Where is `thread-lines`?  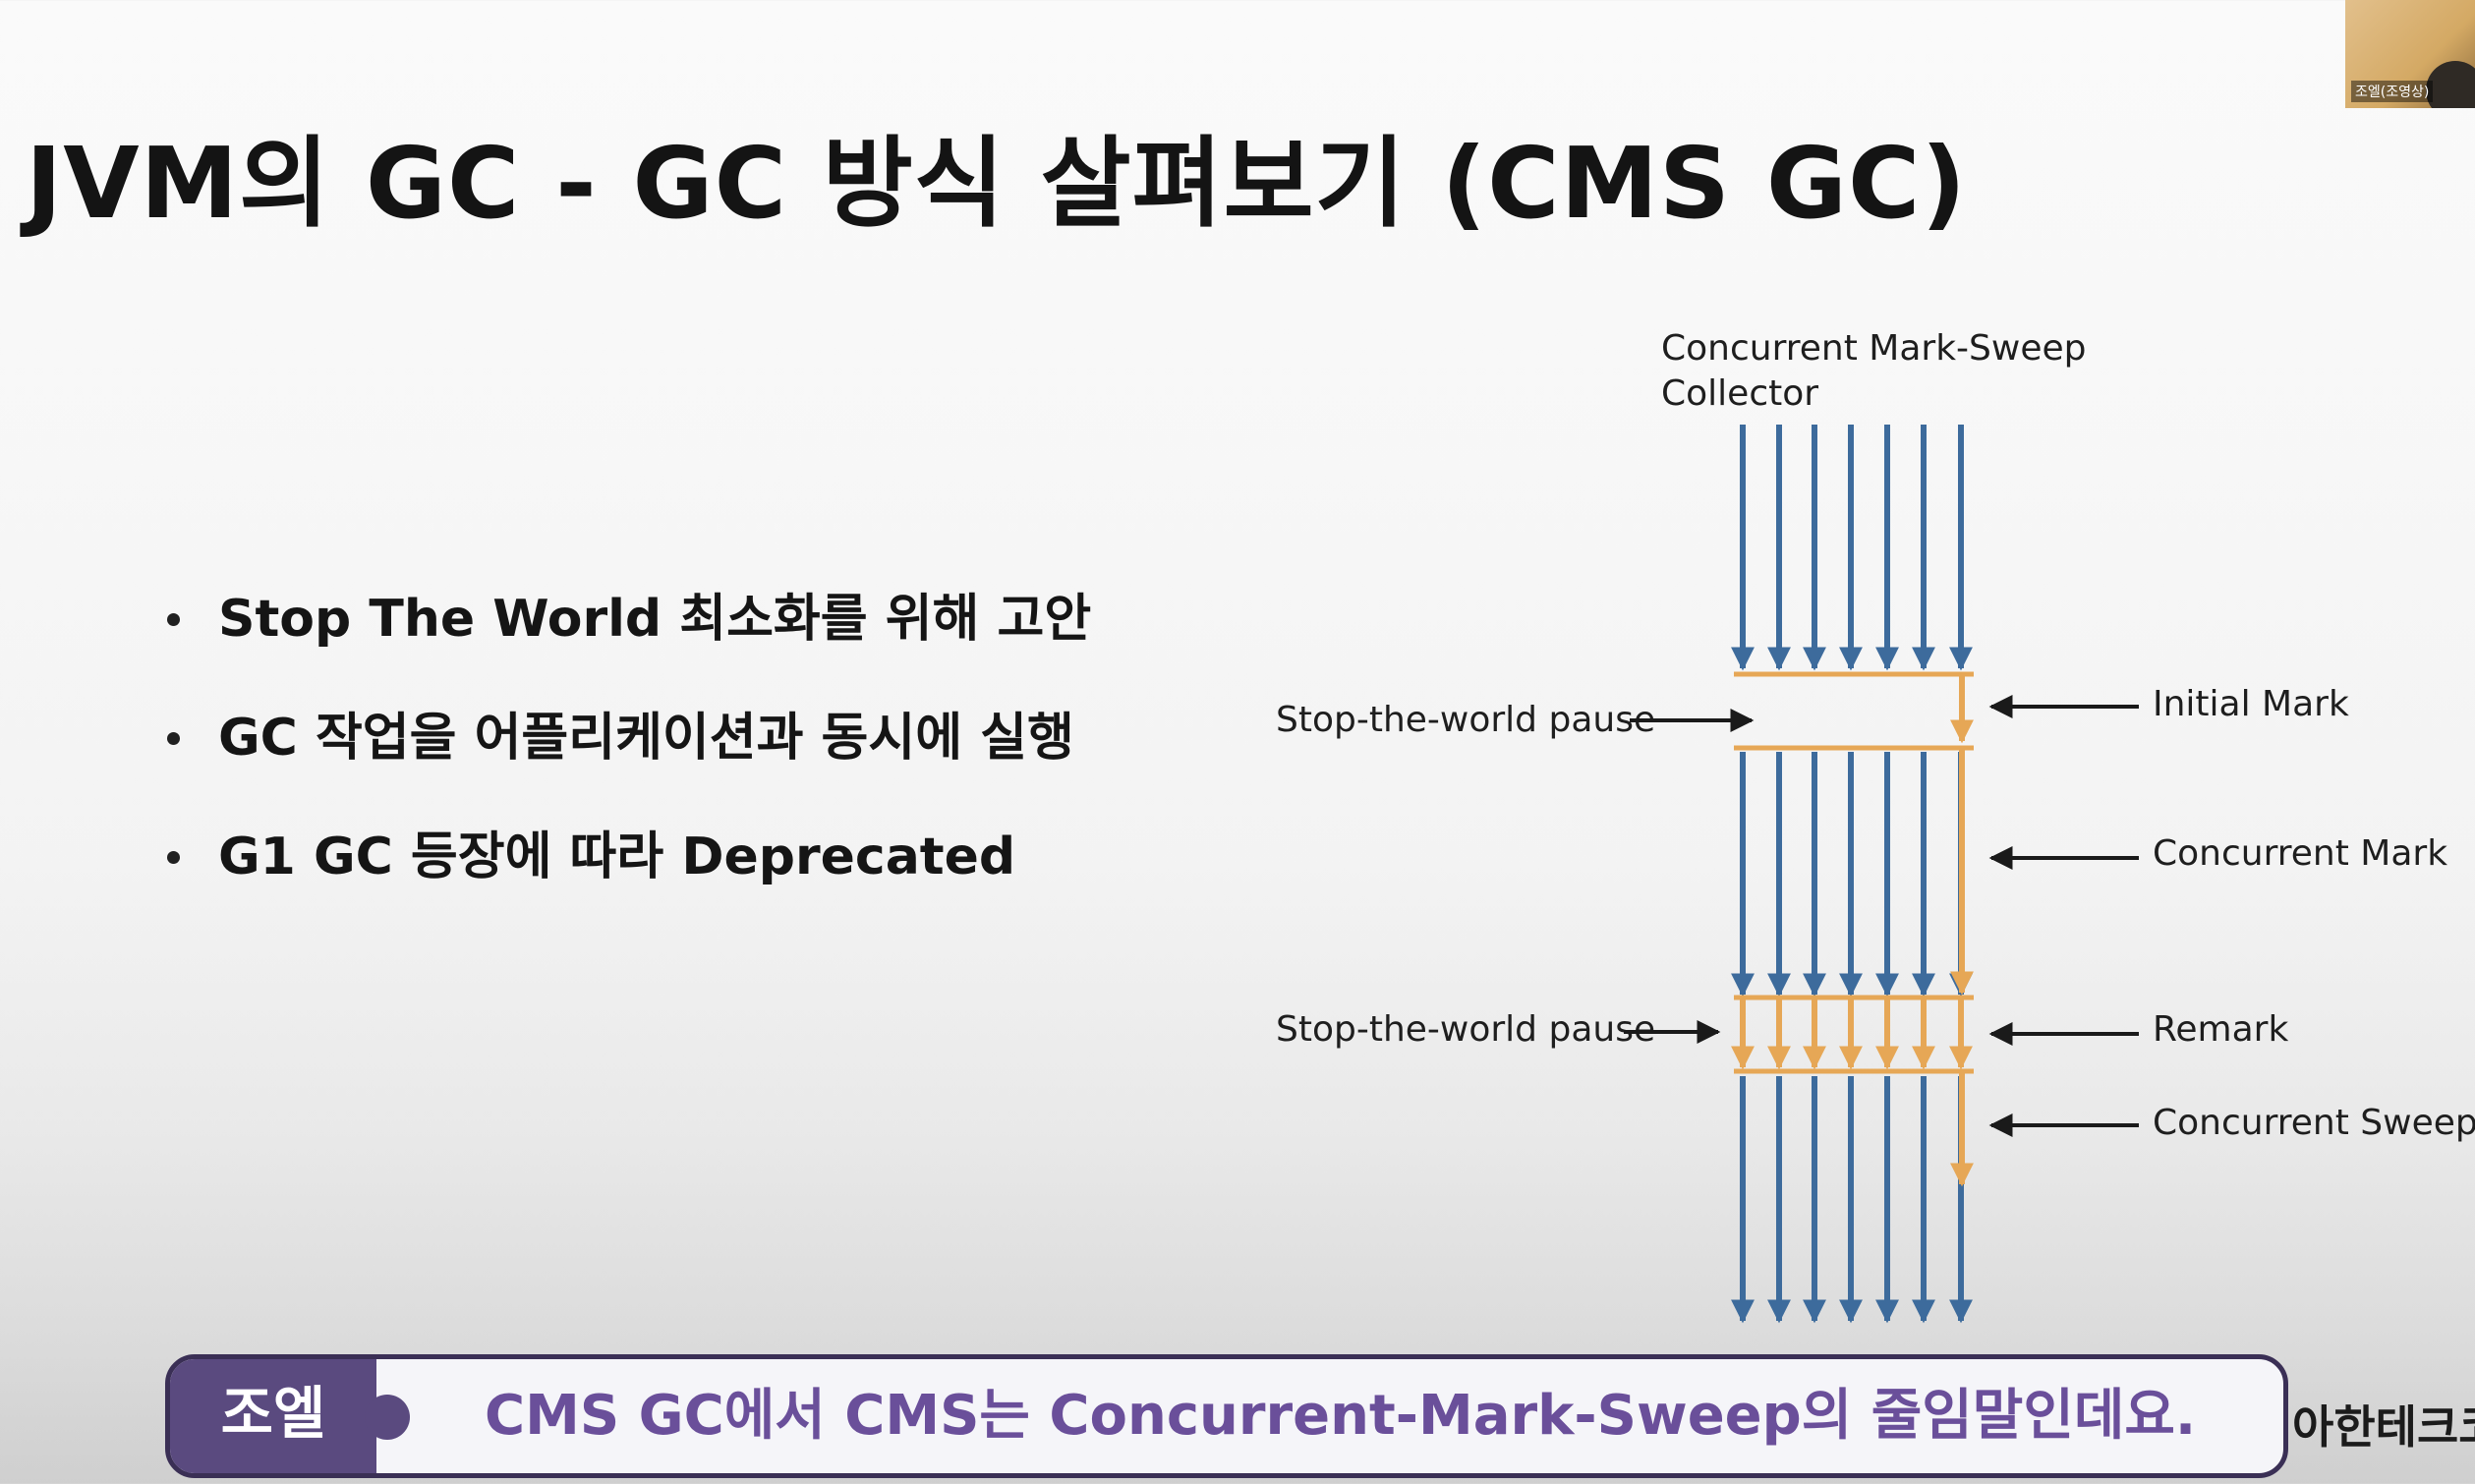 thread-lines is located at coordinates (1852, 874).